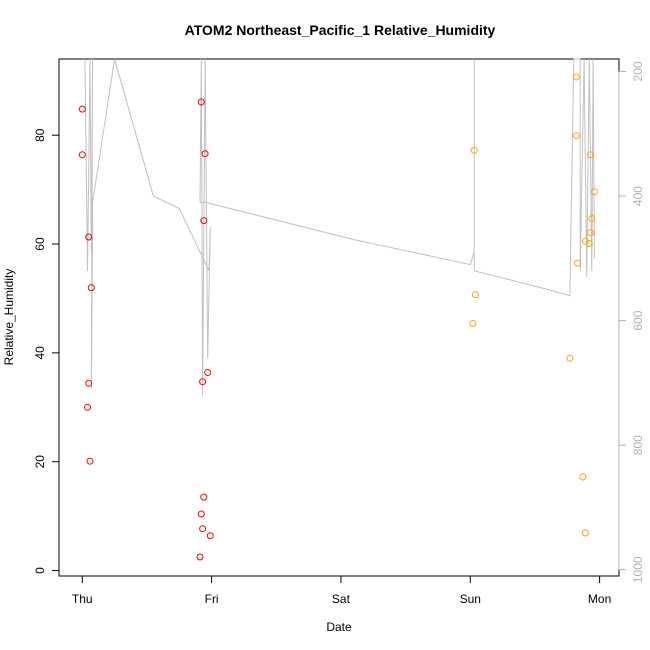 Image resolution: width=650 pixels, height=650 pixels. What do you see at coordinates (638, 196) in the screenshot?
I see `y-right-tick-label: 400` at bounding box center [638, 196].